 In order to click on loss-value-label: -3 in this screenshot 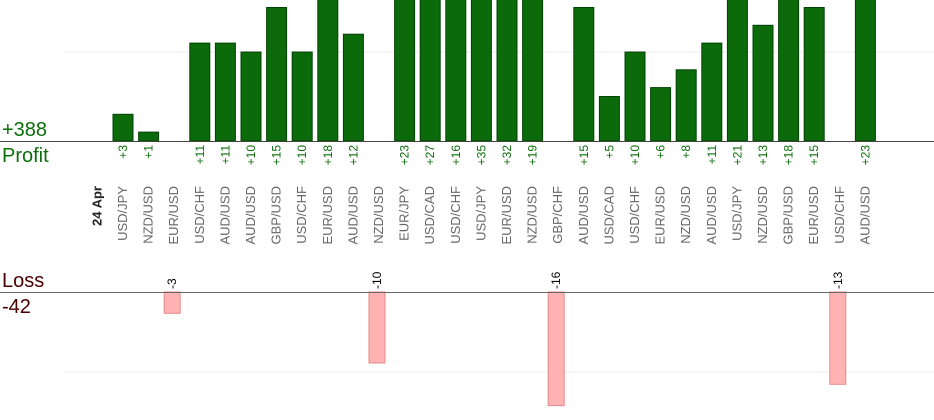, I will do `click(172, 283)`.